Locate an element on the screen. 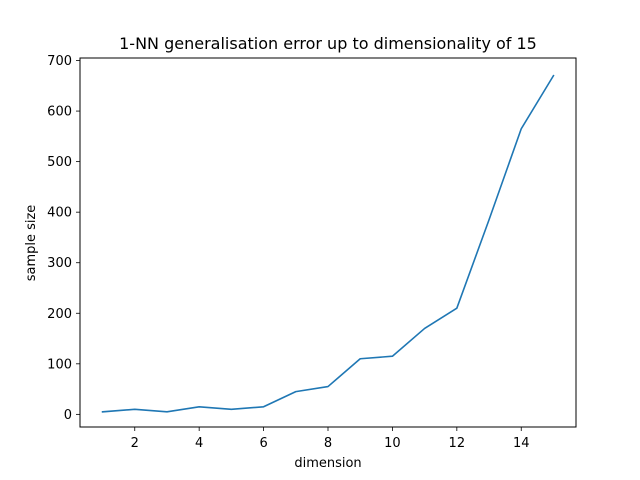  y-tick-label: 200 is located at coordinates (59, 314).